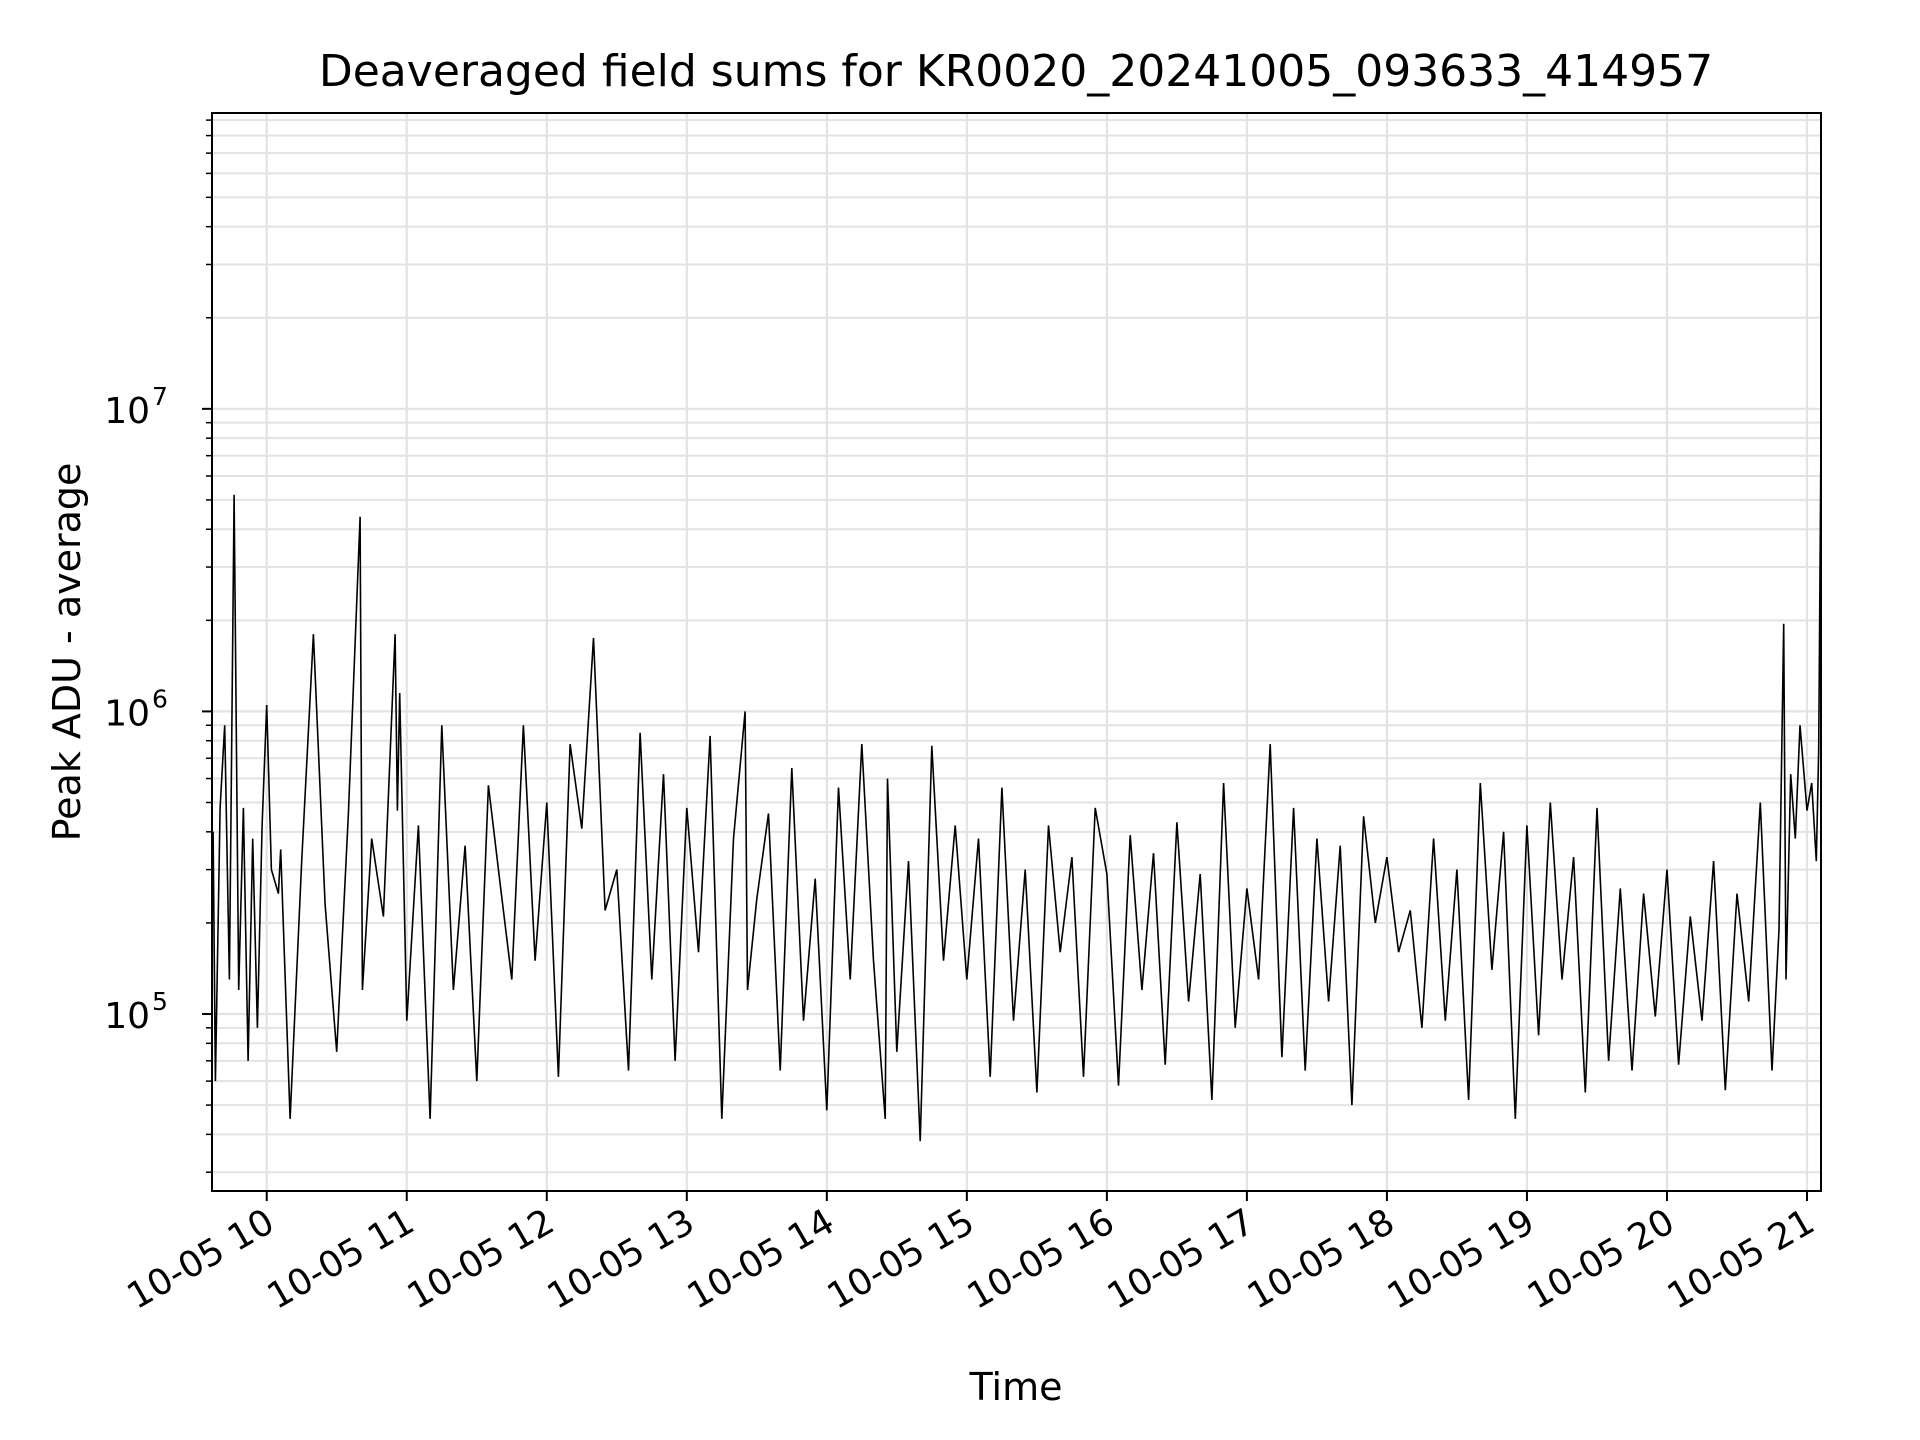  Describe the element at coordinates (160, 396) in the screenshot. I see `y-tick-exponent: 7` at that location.